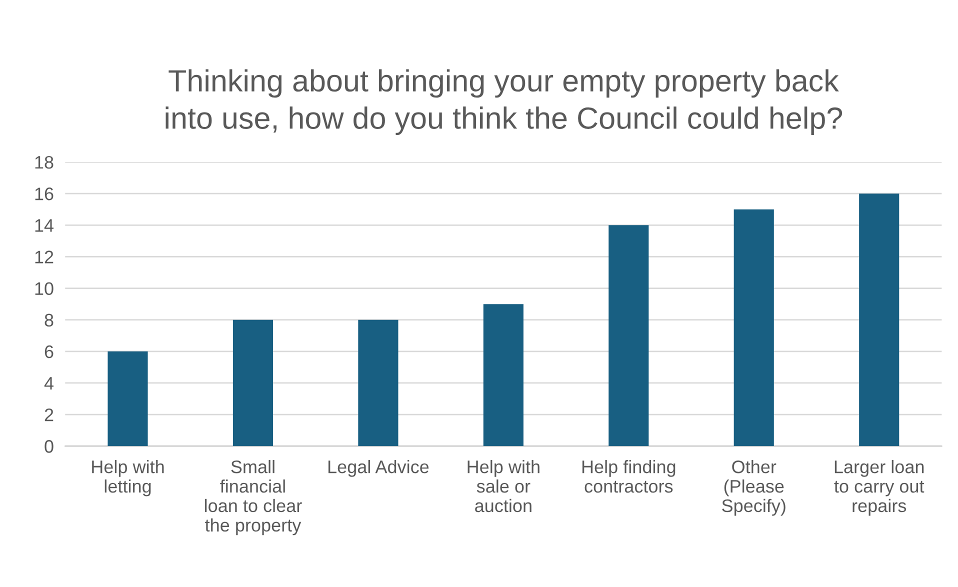 This screenshot has height=587, width=958. What do you see at coordinates (378, 468) in the screenshot?
I see `x-tick-label: Legal Advice` at bounding box center [378, 468].